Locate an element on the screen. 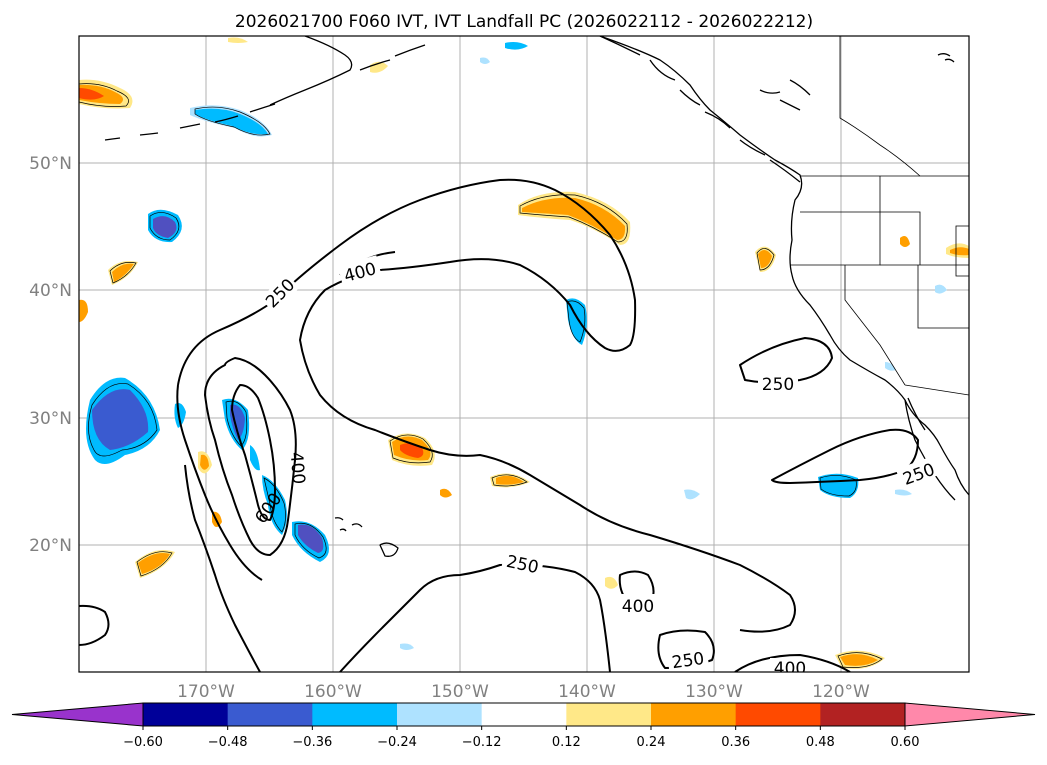  lon-label-120w: 120°W is located at coordinates (841, 692).